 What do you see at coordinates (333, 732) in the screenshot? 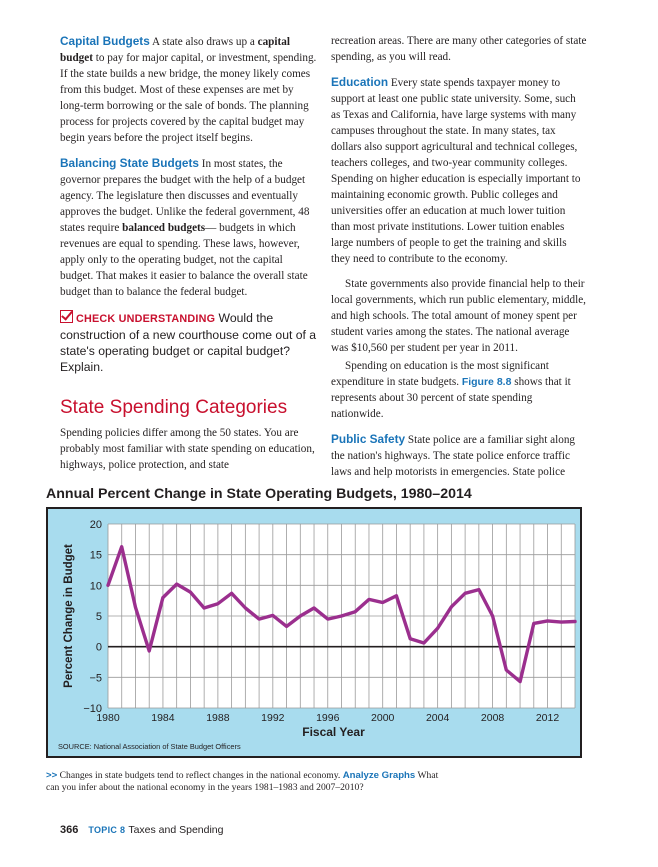
I see `x-axis-label: Fiscal Year` at bounding box center [333, 732].